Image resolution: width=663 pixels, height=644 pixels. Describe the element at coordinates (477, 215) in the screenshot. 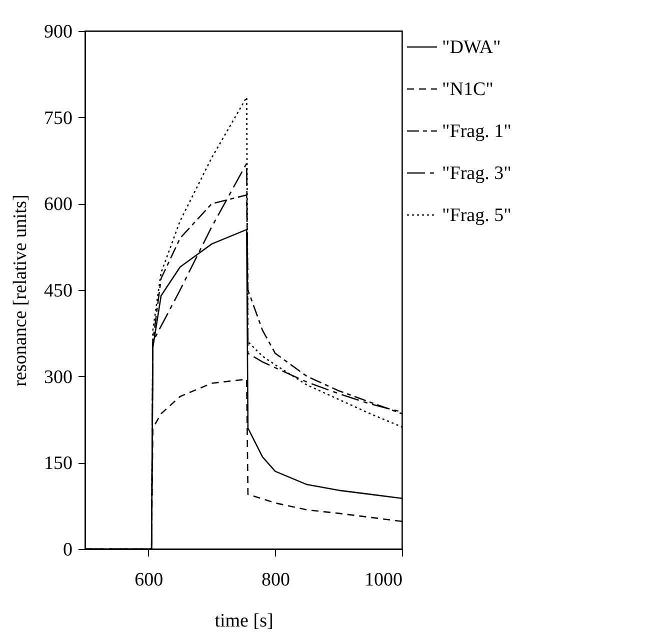

I see `legend-label: "Frag. 5"` at that location.